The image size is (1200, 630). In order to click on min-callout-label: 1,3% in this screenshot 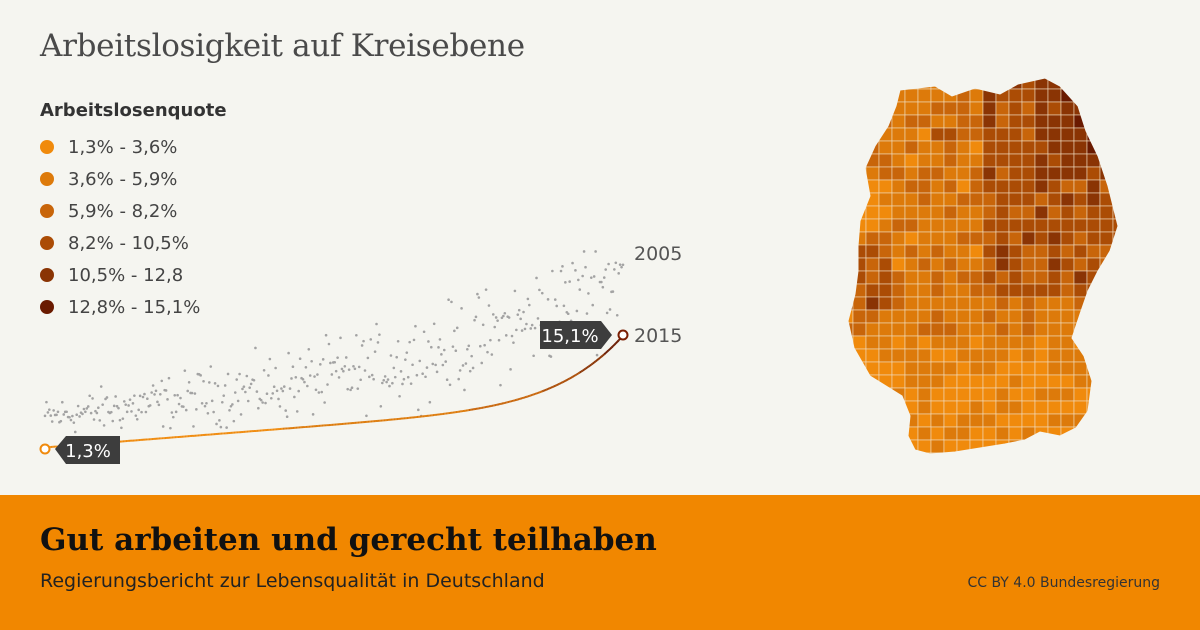, I will do `click(88, 451)`.